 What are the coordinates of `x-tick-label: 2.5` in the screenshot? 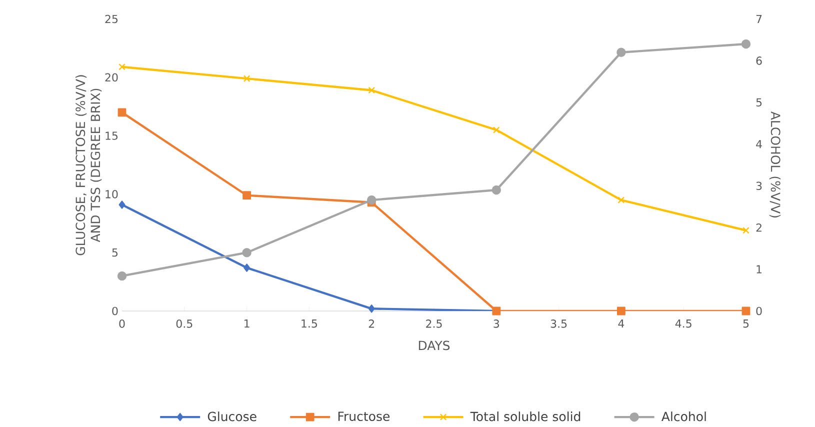 It's located at (434, 324).